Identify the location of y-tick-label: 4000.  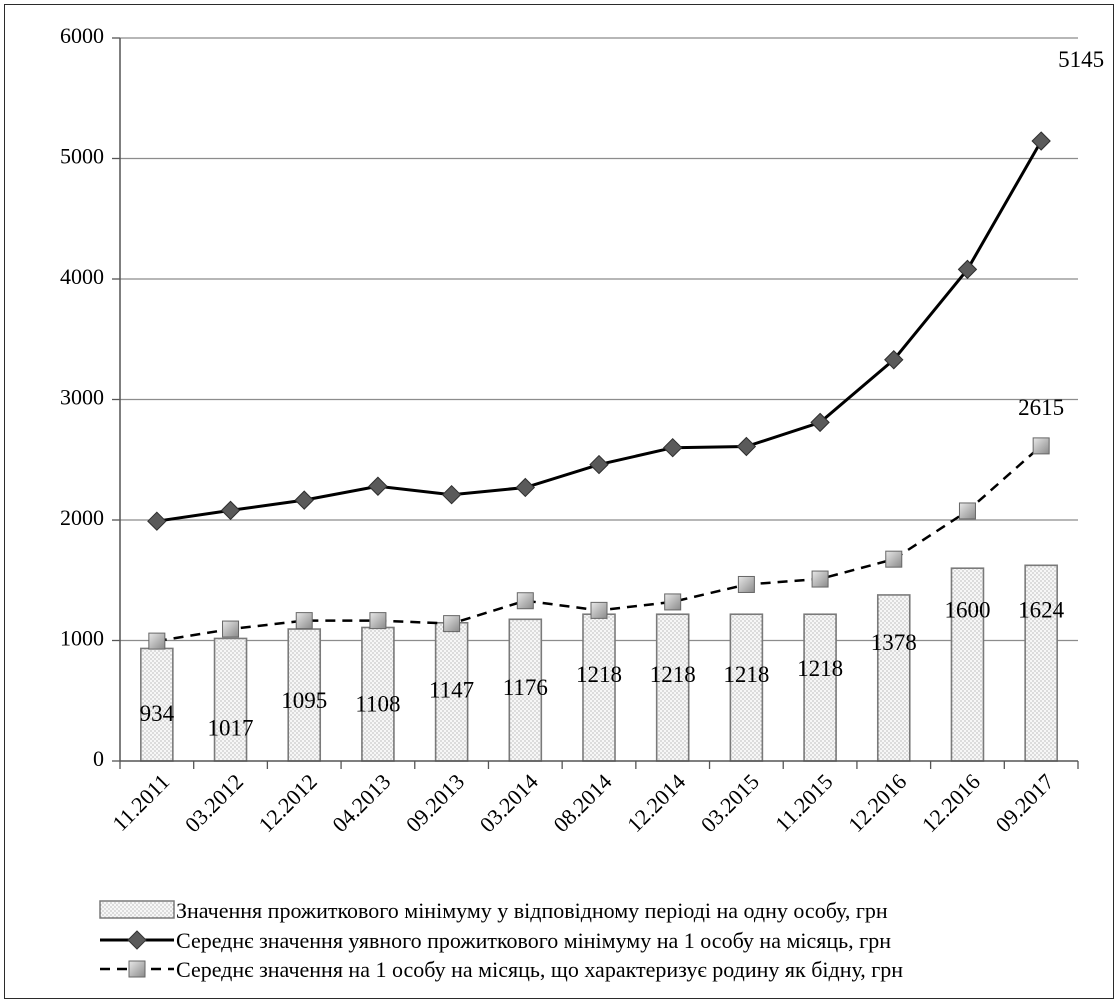
(82, 276).